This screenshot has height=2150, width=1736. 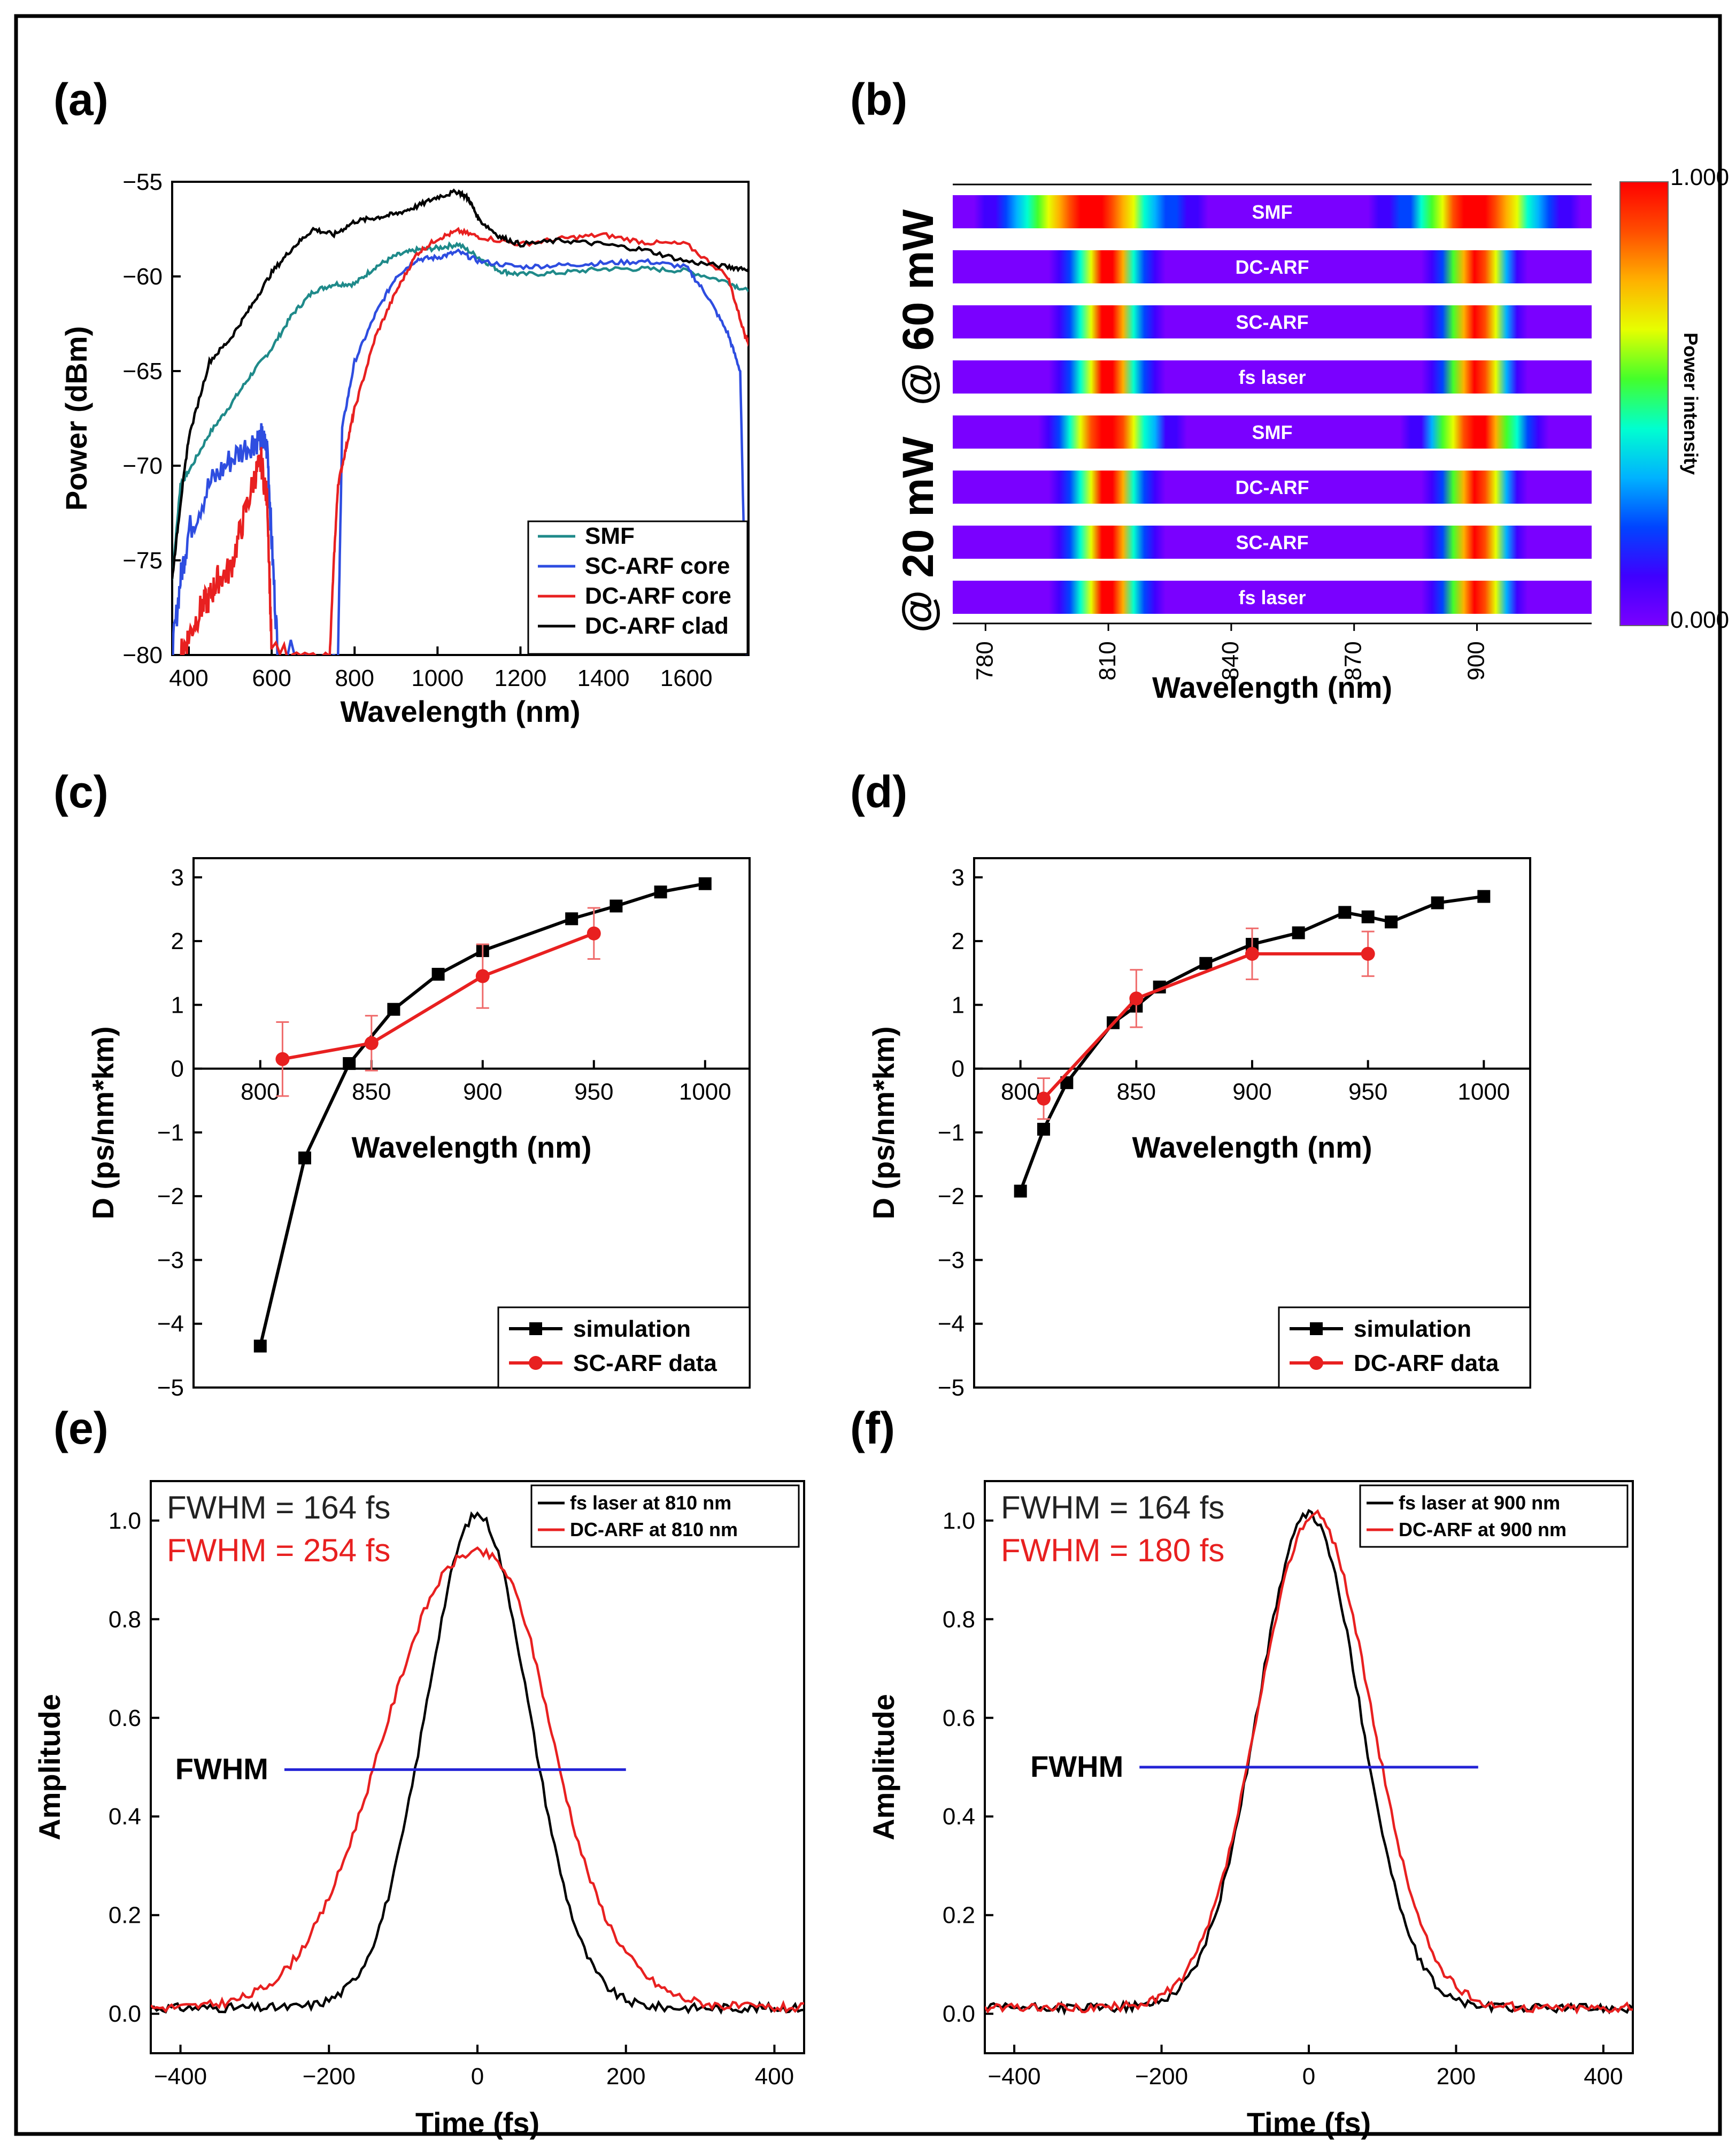 What do you see at coordinates (658, 596) in the screenshot?
I see `legend-entry: DC-ARF core` at bounding box center [658, 596].